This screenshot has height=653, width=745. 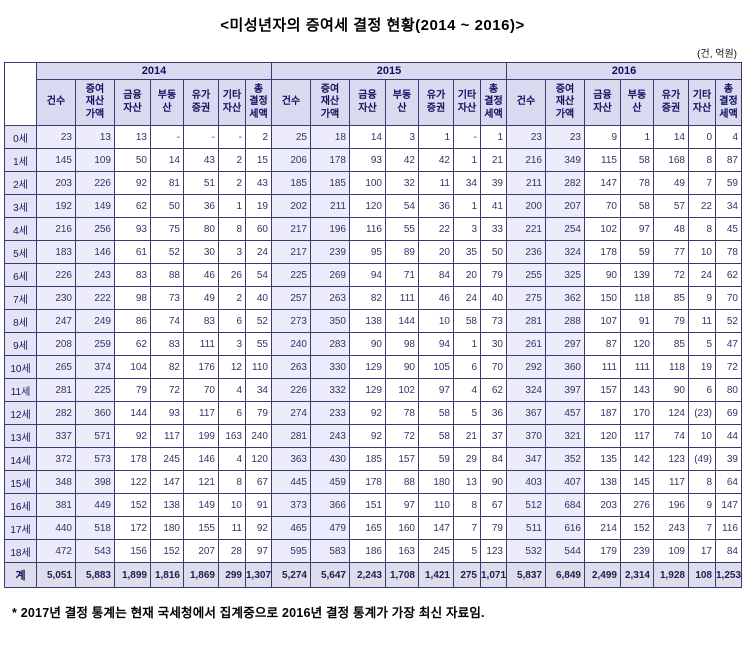 I want to click on col-header: 기타 자산, so click(x=232, y=102).